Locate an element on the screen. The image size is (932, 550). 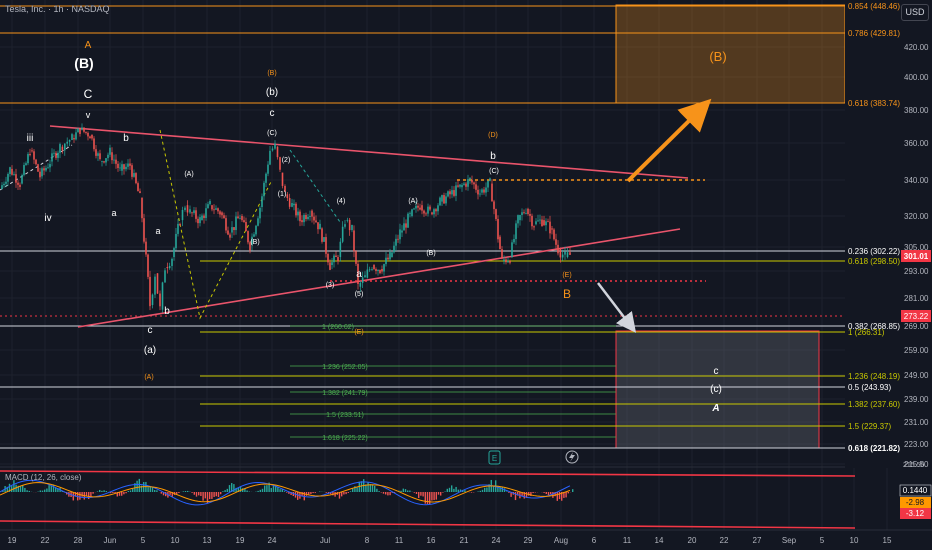
lightning-icon is located at coordinates (572, 457).